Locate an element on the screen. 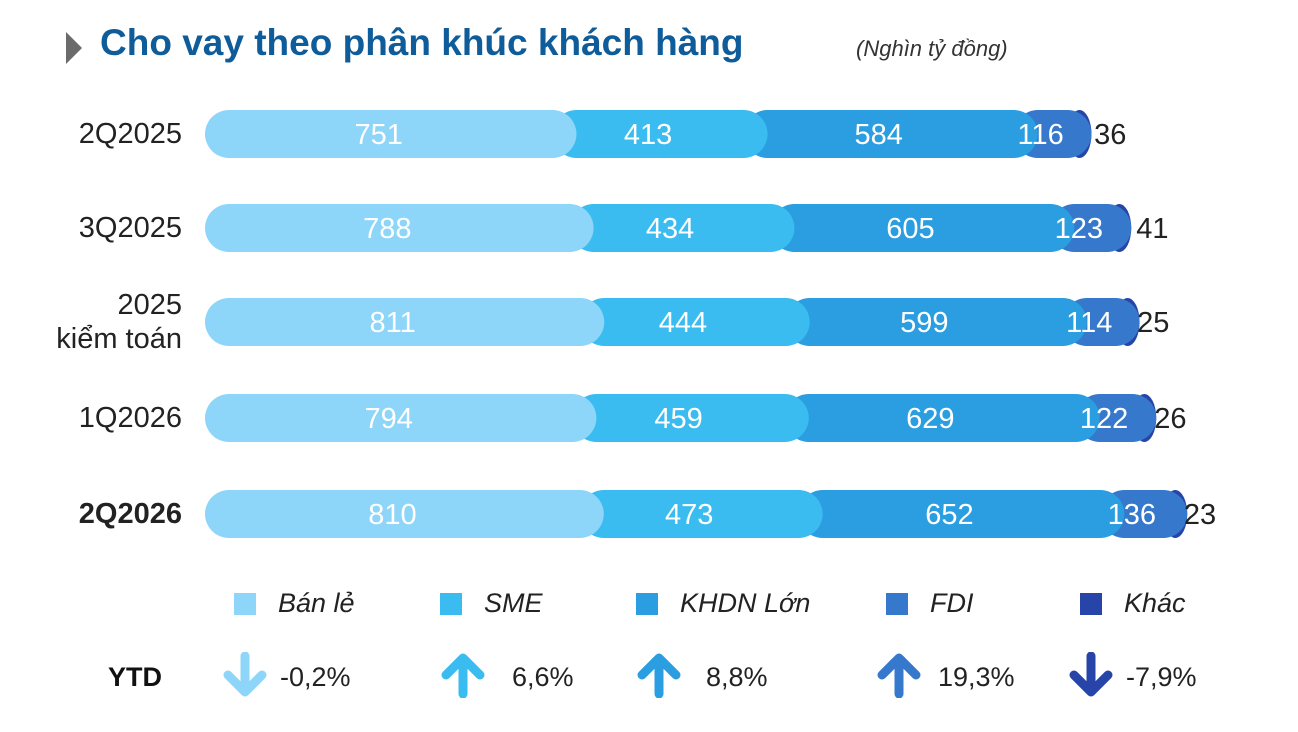 This screenshot has width=1298, height=732. legend-label: Bán lẻ is located at coordinates (316, 603).